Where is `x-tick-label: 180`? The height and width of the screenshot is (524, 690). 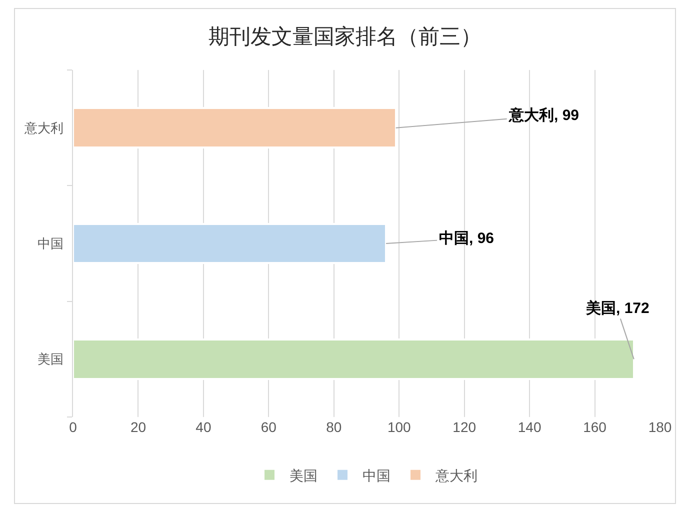
x-tick-label: 180 is located at coordinates (660, 427).